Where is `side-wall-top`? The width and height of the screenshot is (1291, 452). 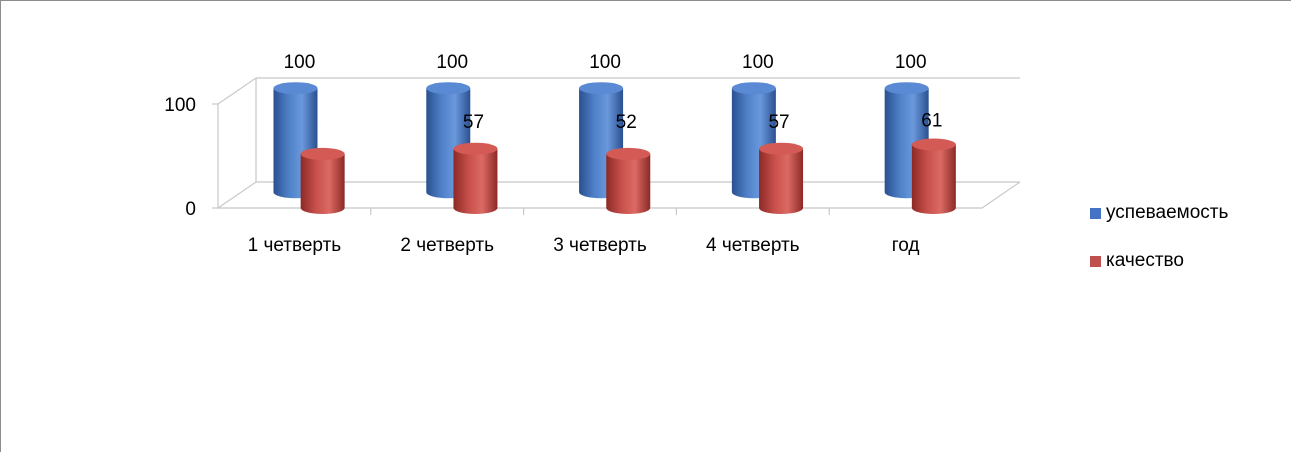 side-wall-top is located at coordinates (237, 91).